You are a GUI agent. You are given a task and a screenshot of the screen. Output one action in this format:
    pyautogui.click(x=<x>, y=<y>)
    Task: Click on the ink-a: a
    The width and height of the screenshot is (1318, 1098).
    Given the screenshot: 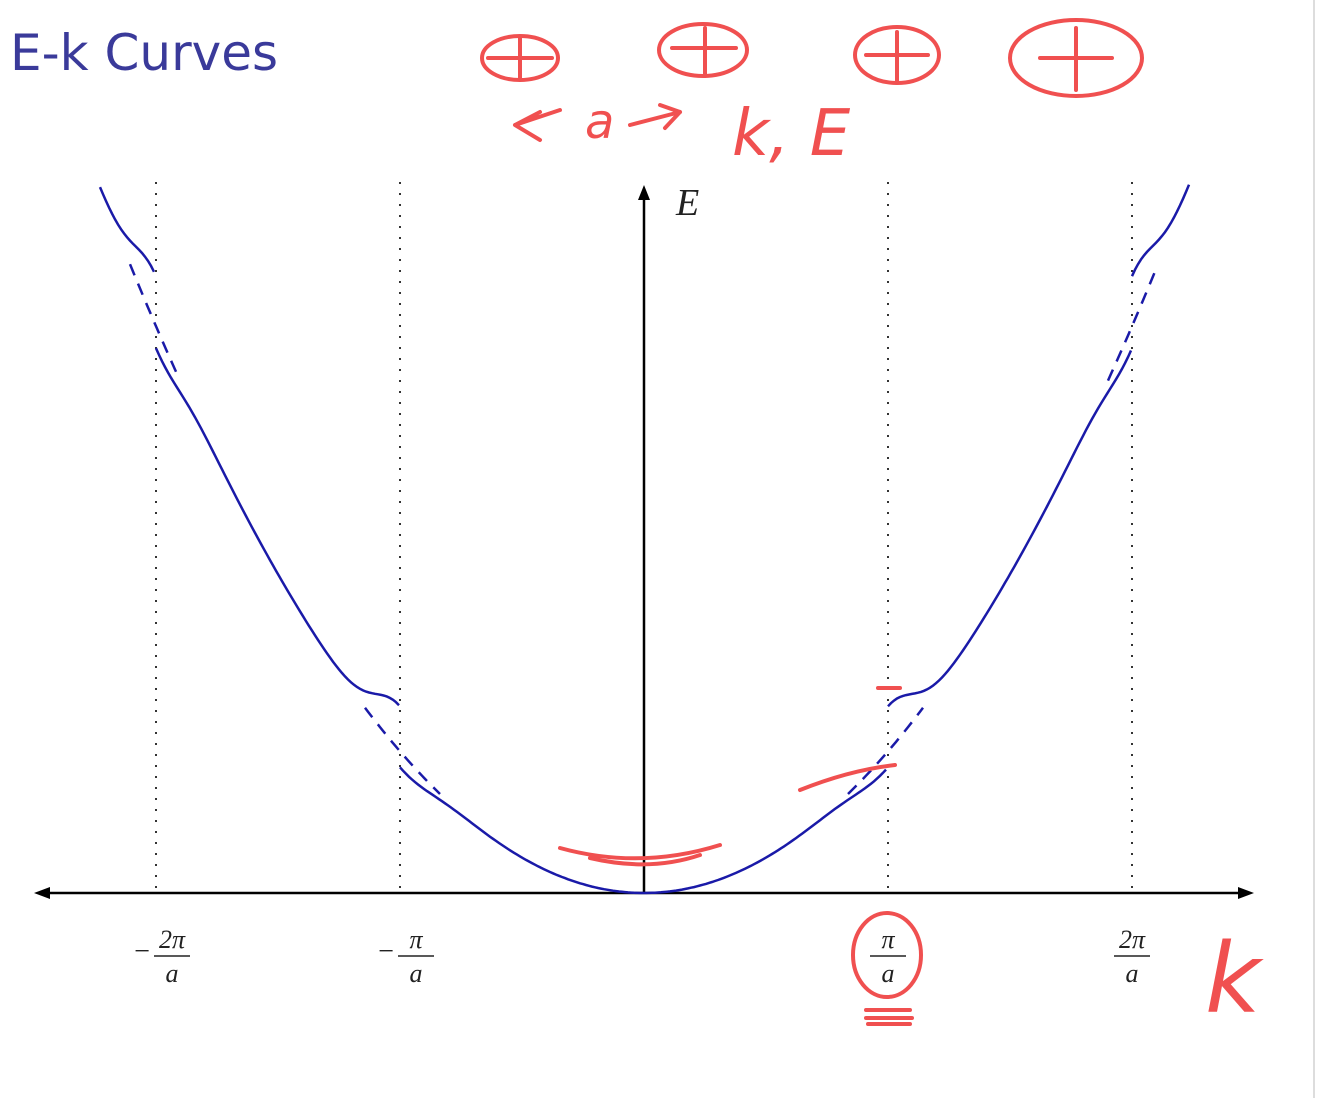 What is the action you would take?
    pyautogui.click(x=599, y=122)
    